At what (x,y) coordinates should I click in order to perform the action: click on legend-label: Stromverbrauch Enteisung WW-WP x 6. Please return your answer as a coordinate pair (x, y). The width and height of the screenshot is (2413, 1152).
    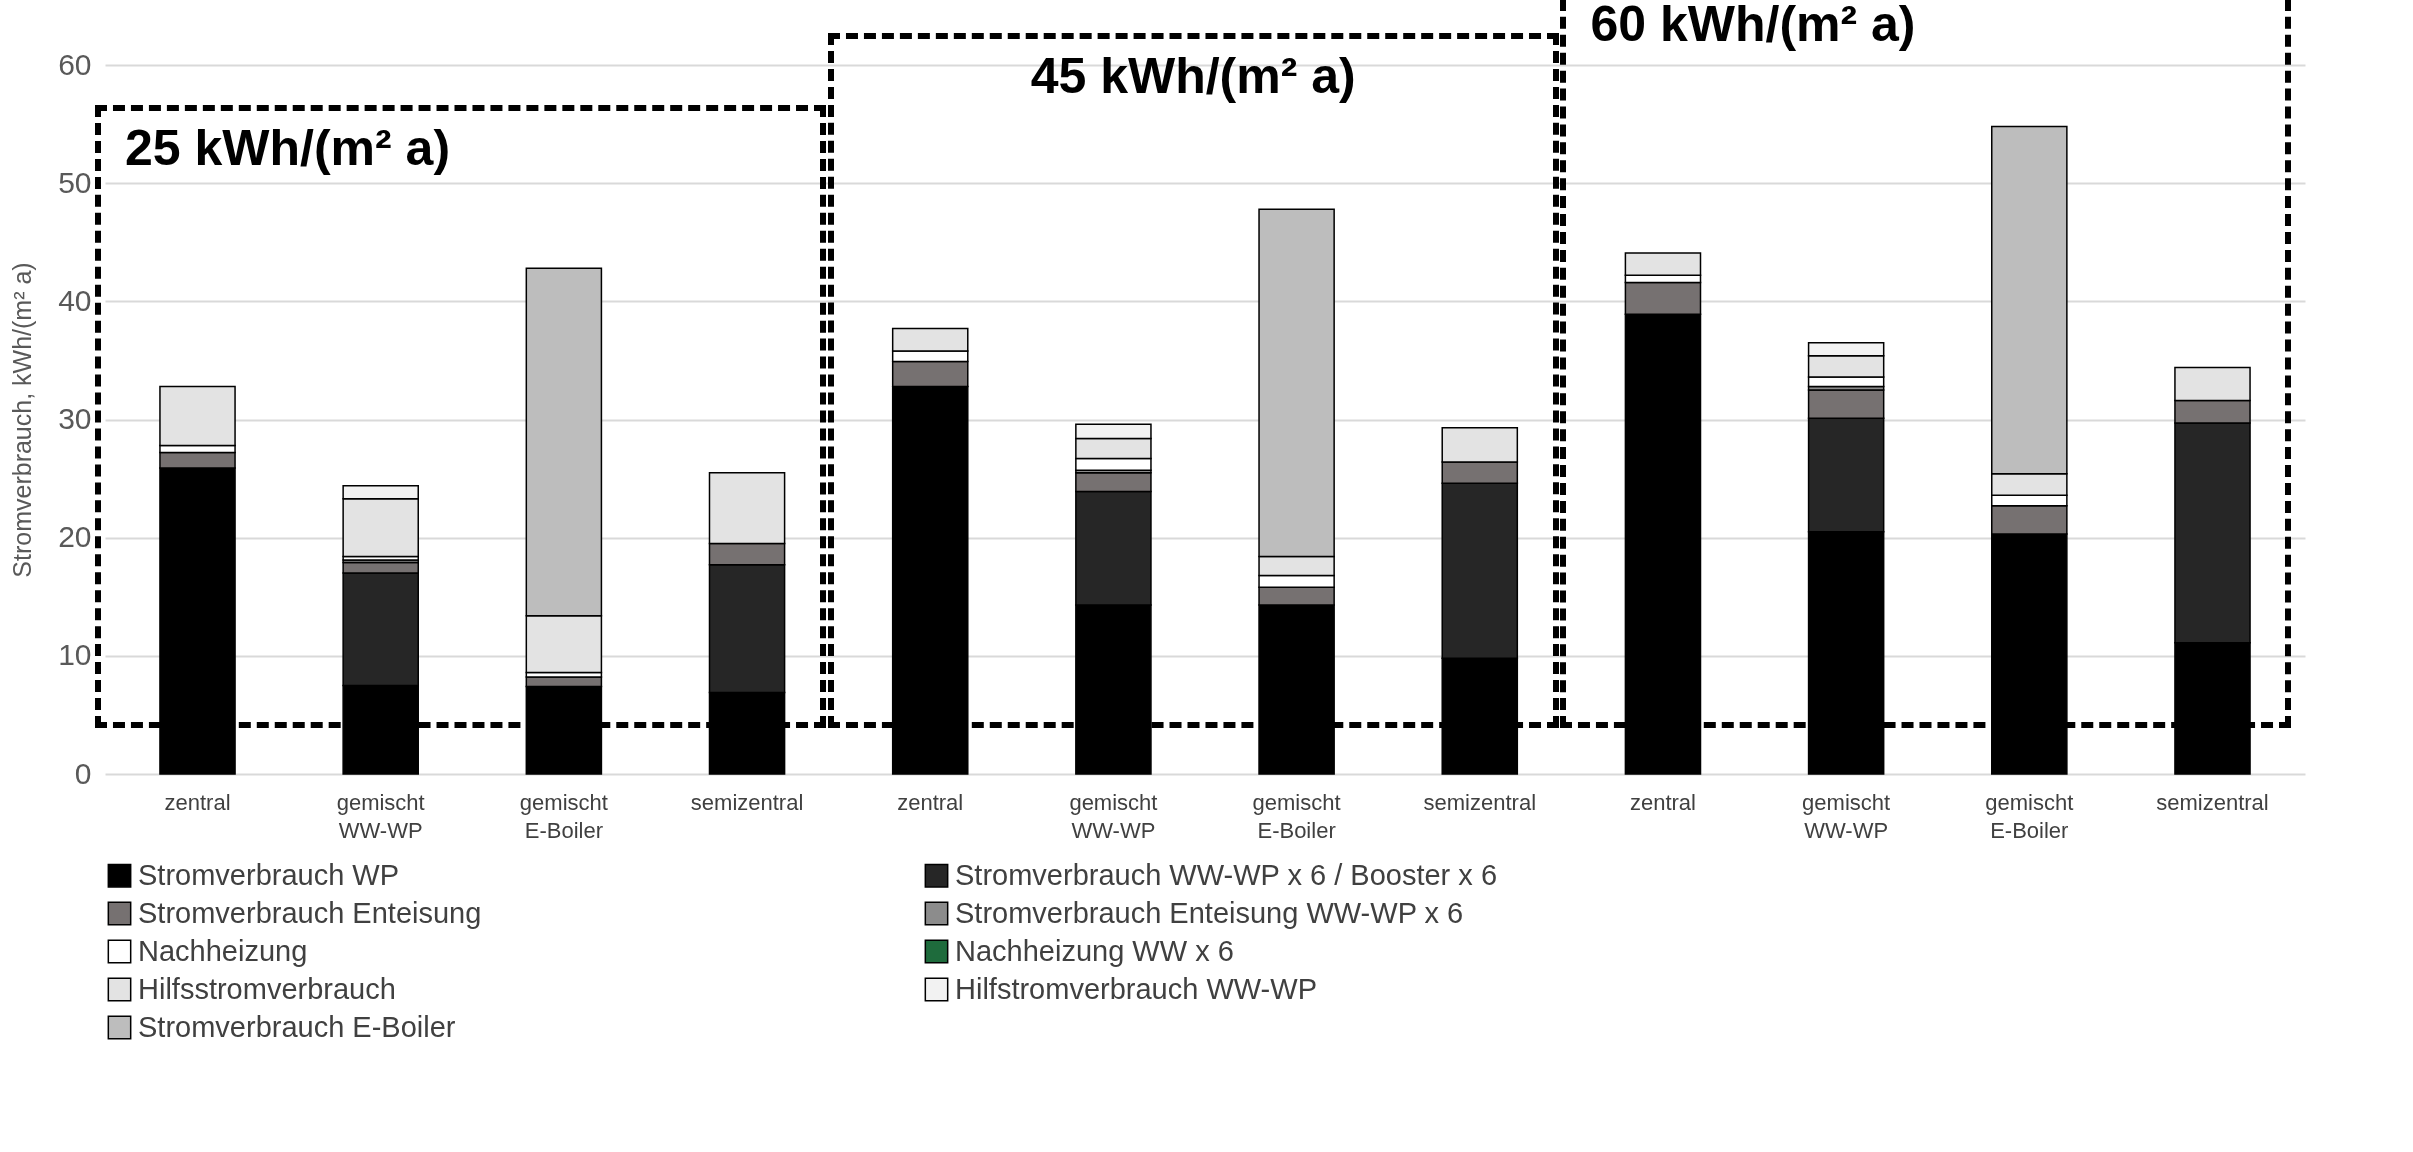
    Looking at the image, I should click on (1209, 912).